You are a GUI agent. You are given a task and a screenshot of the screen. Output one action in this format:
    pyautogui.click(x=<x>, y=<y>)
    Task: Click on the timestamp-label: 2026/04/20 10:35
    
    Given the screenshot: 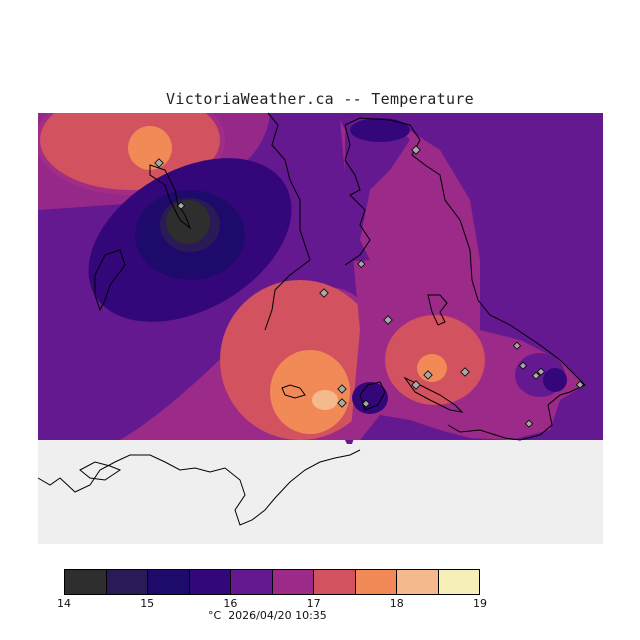 What is the action you would take?
    pyautogui.click(x=277, y=615)
    